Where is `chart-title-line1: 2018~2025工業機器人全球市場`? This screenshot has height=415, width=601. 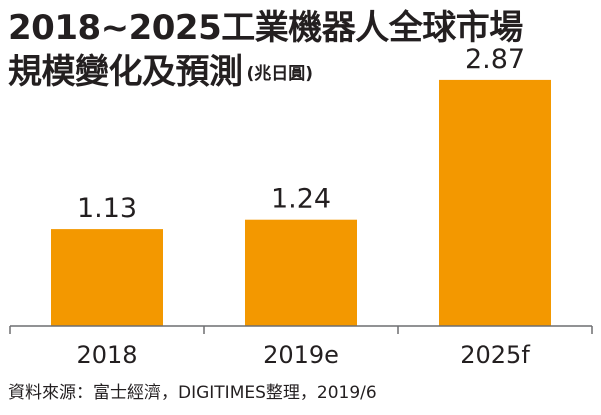
chart-title-line1: 2018~2025工業機器人全球市場 is located at coordinates (265, 28).